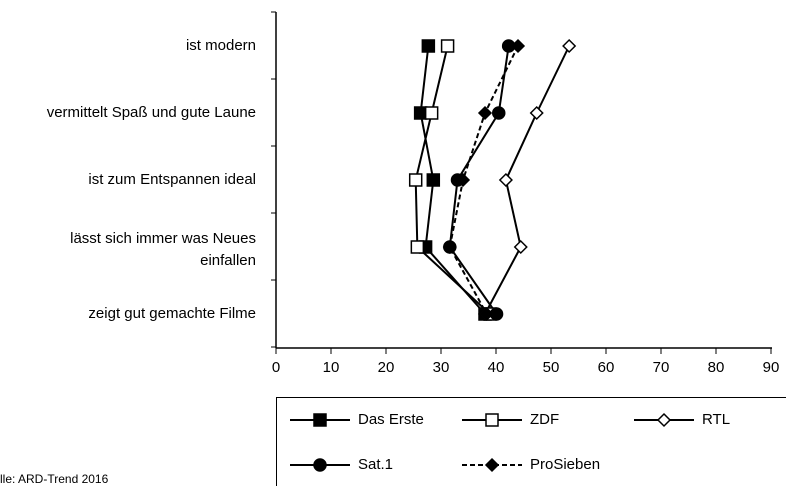  What do you see at coordinates (331, 367) in the screenshot?
I see `x-tick-label: 10` at bounding box center [331, 367].